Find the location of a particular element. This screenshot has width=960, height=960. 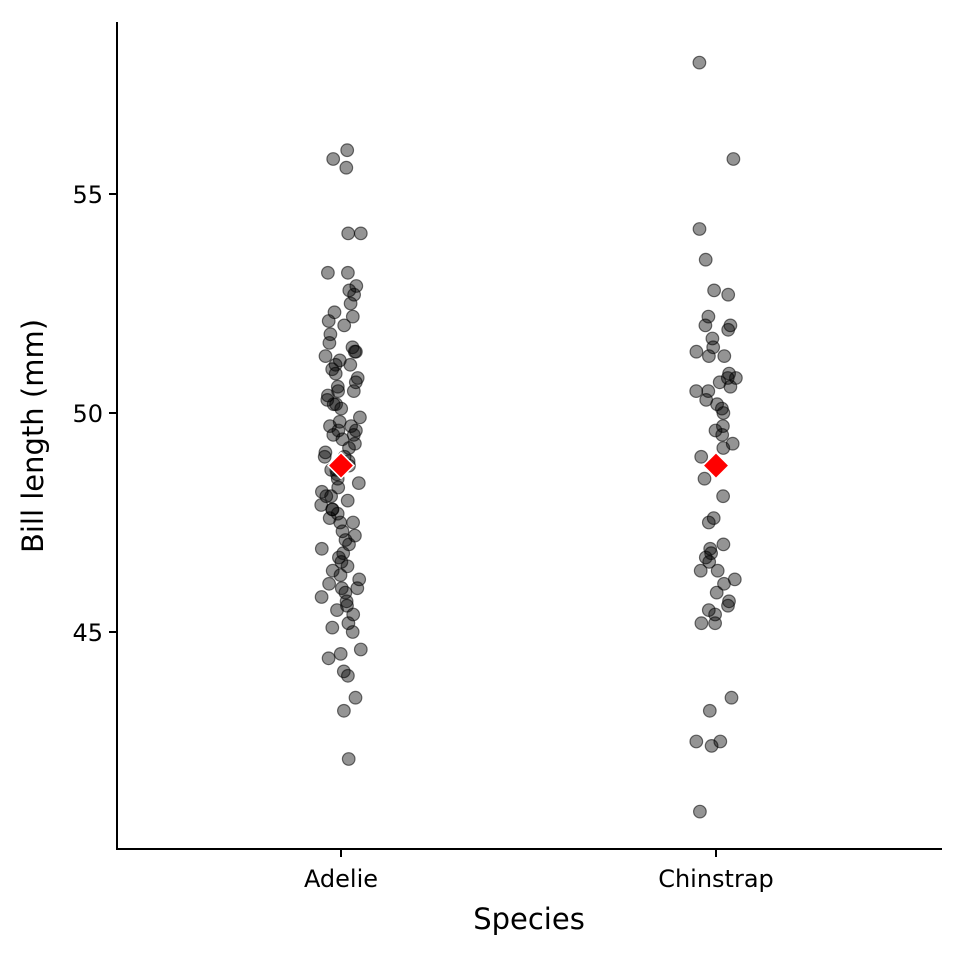

y-tick-label: 50 is located at coordinates (87, 414).